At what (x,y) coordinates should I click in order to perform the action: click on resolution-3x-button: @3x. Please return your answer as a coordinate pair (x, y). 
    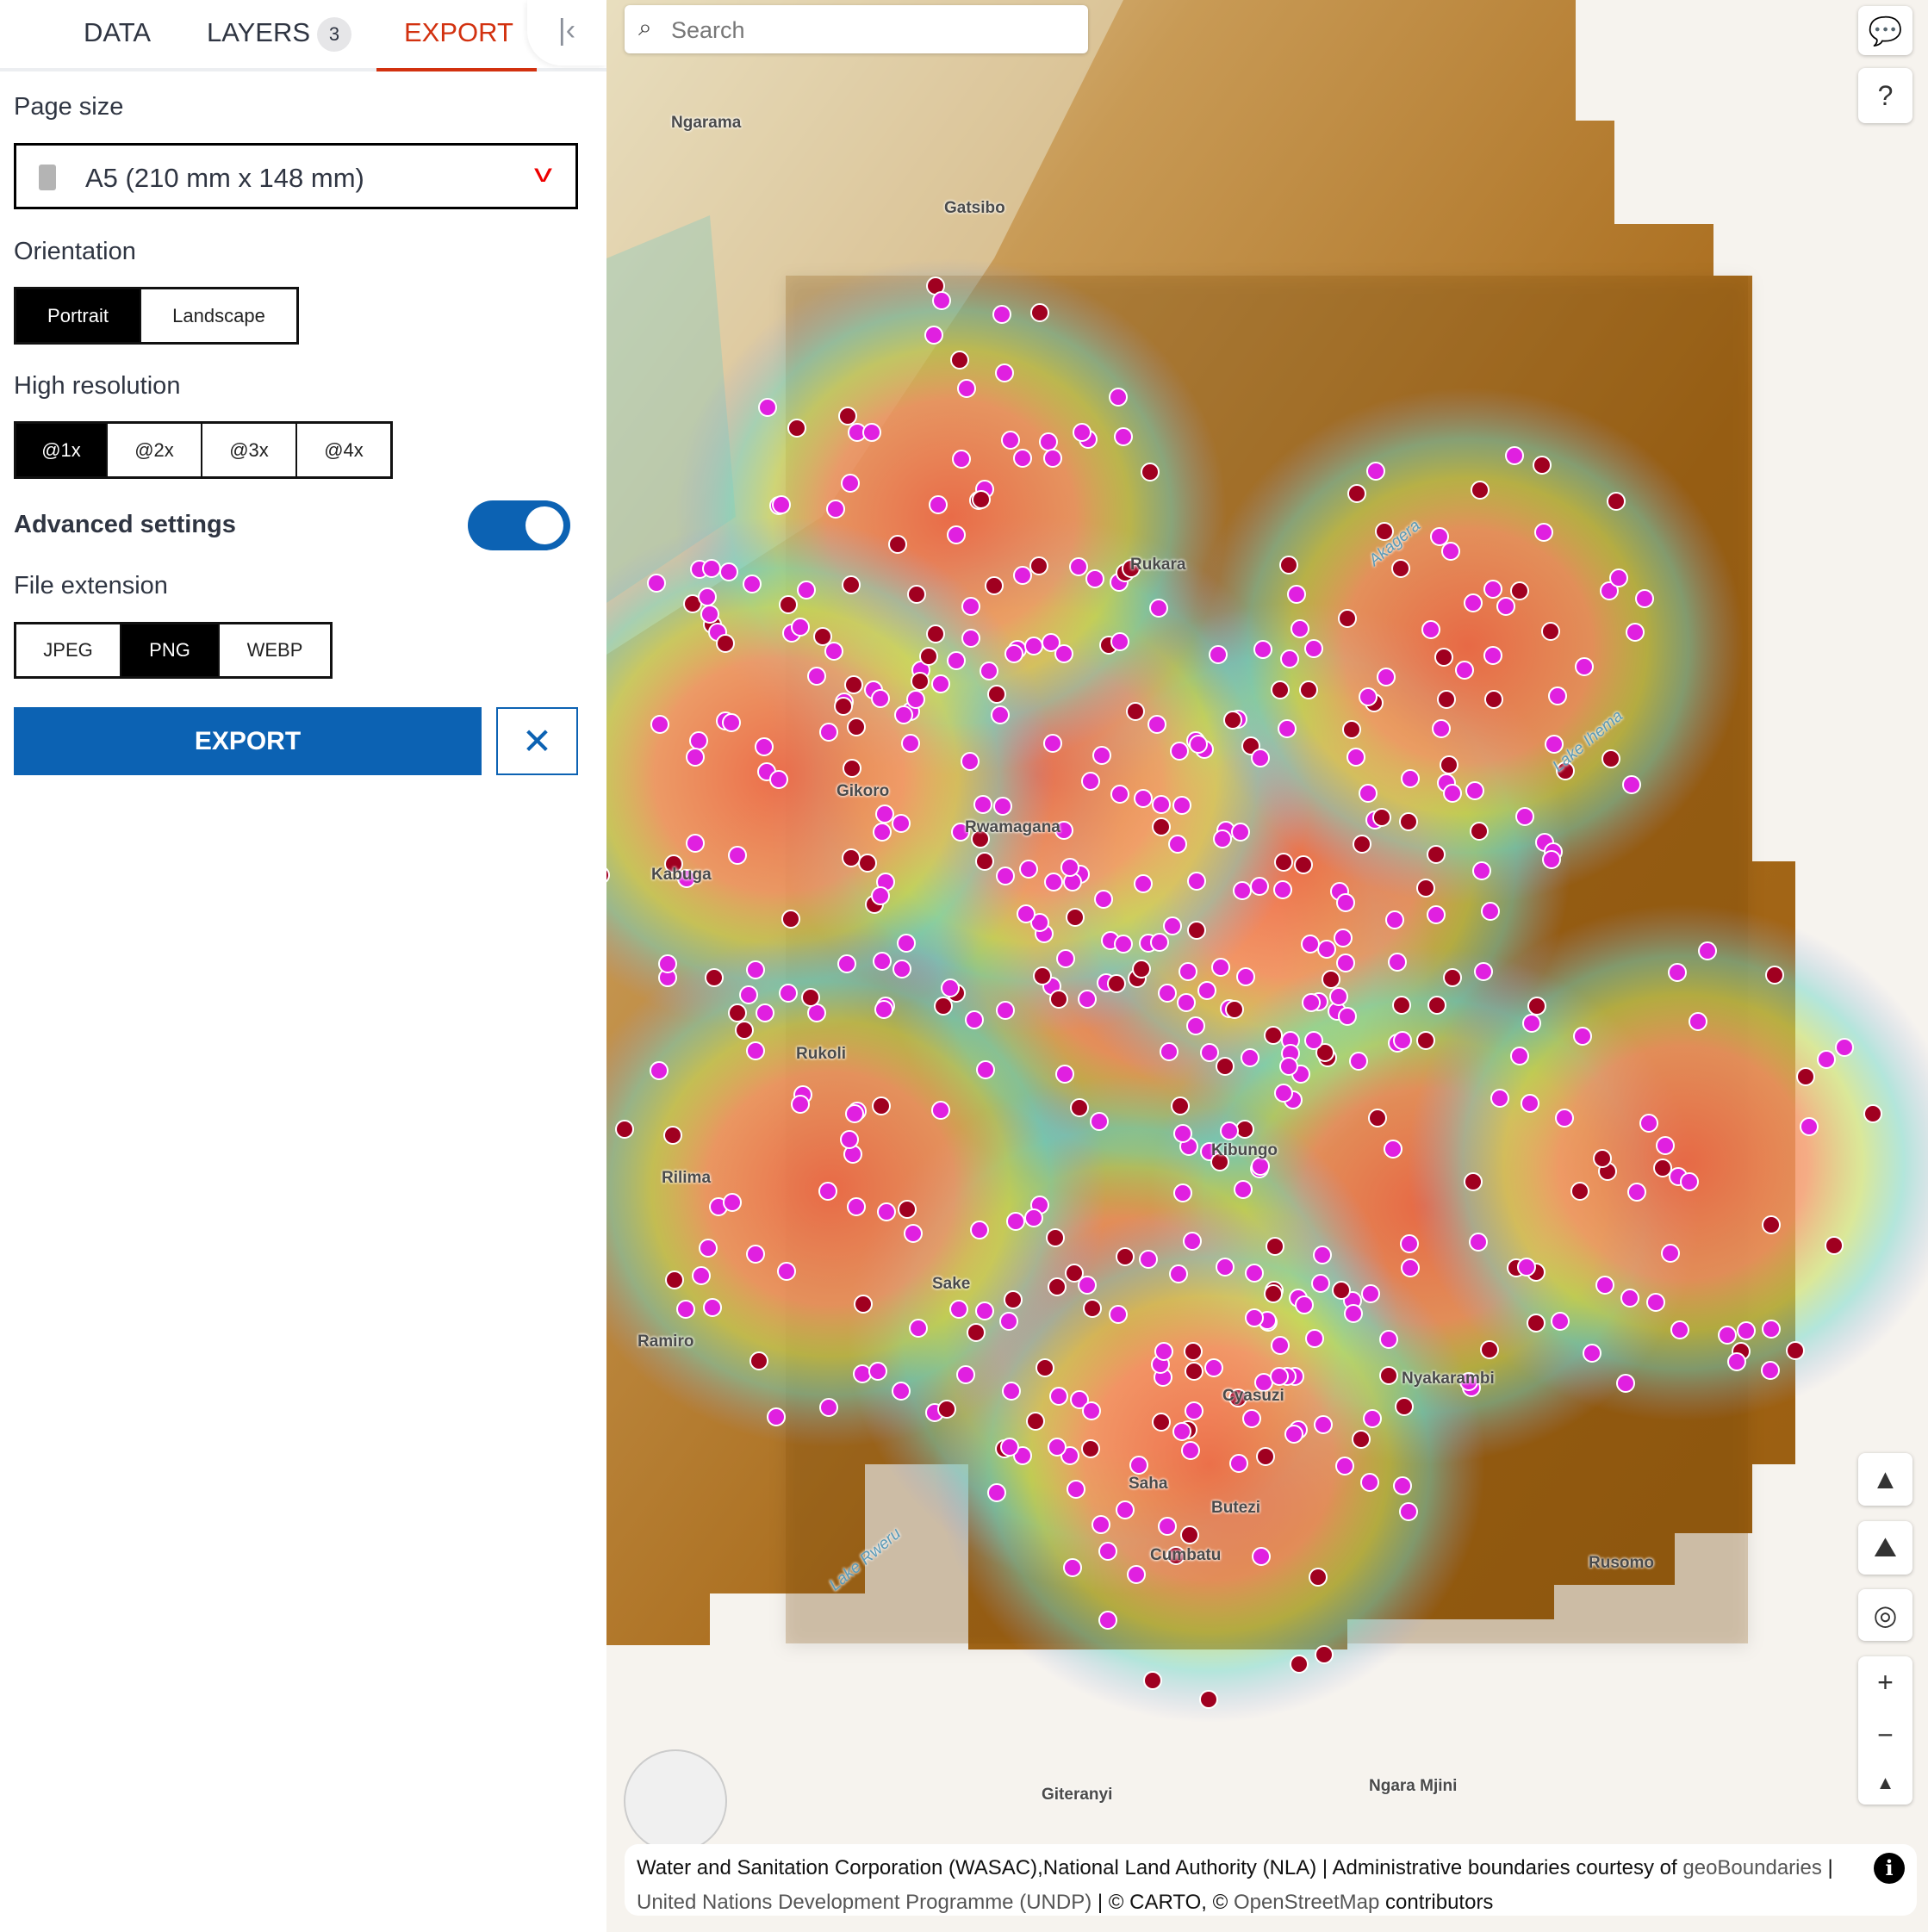
    Looking at the image, I should click on (250, 450).